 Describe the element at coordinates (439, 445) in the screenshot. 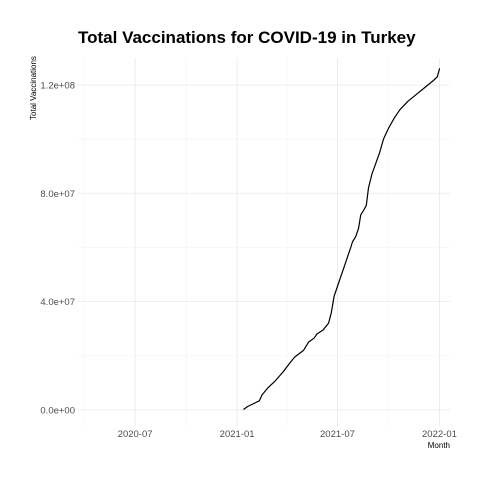

I see `x-axis-title: Month` at that location.